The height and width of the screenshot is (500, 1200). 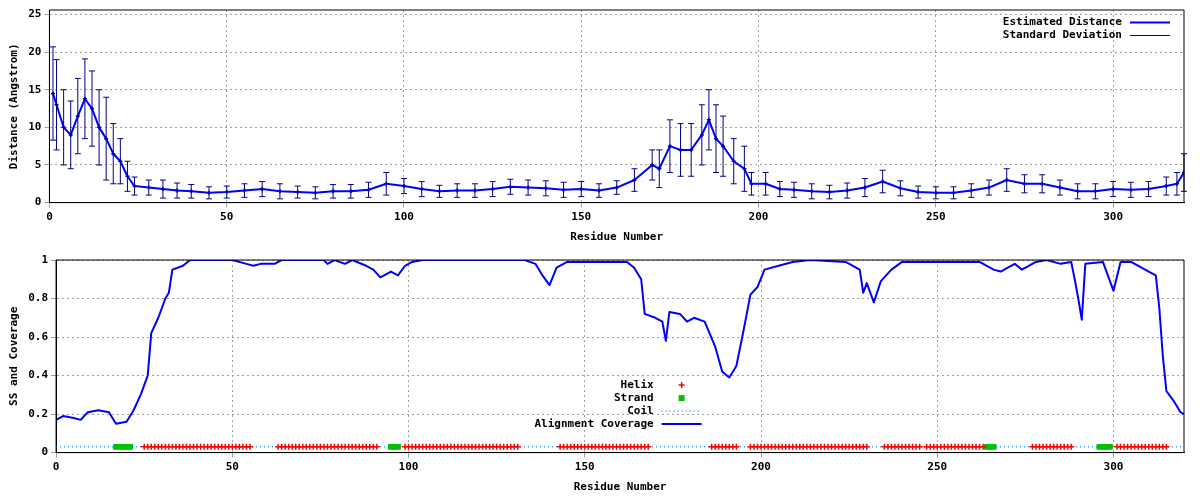 I want to click on y-tick-label: 20, so click(x=35, y=51).